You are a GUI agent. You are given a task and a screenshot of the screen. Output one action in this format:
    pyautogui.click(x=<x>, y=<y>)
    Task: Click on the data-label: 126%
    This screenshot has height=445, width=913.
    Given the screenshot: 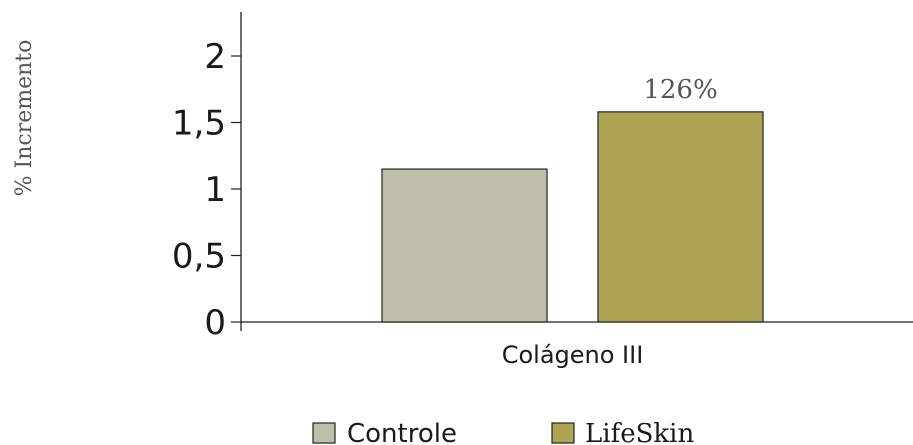 What is the action you would take?
    pyautogui.click(x=680, y=90)
    